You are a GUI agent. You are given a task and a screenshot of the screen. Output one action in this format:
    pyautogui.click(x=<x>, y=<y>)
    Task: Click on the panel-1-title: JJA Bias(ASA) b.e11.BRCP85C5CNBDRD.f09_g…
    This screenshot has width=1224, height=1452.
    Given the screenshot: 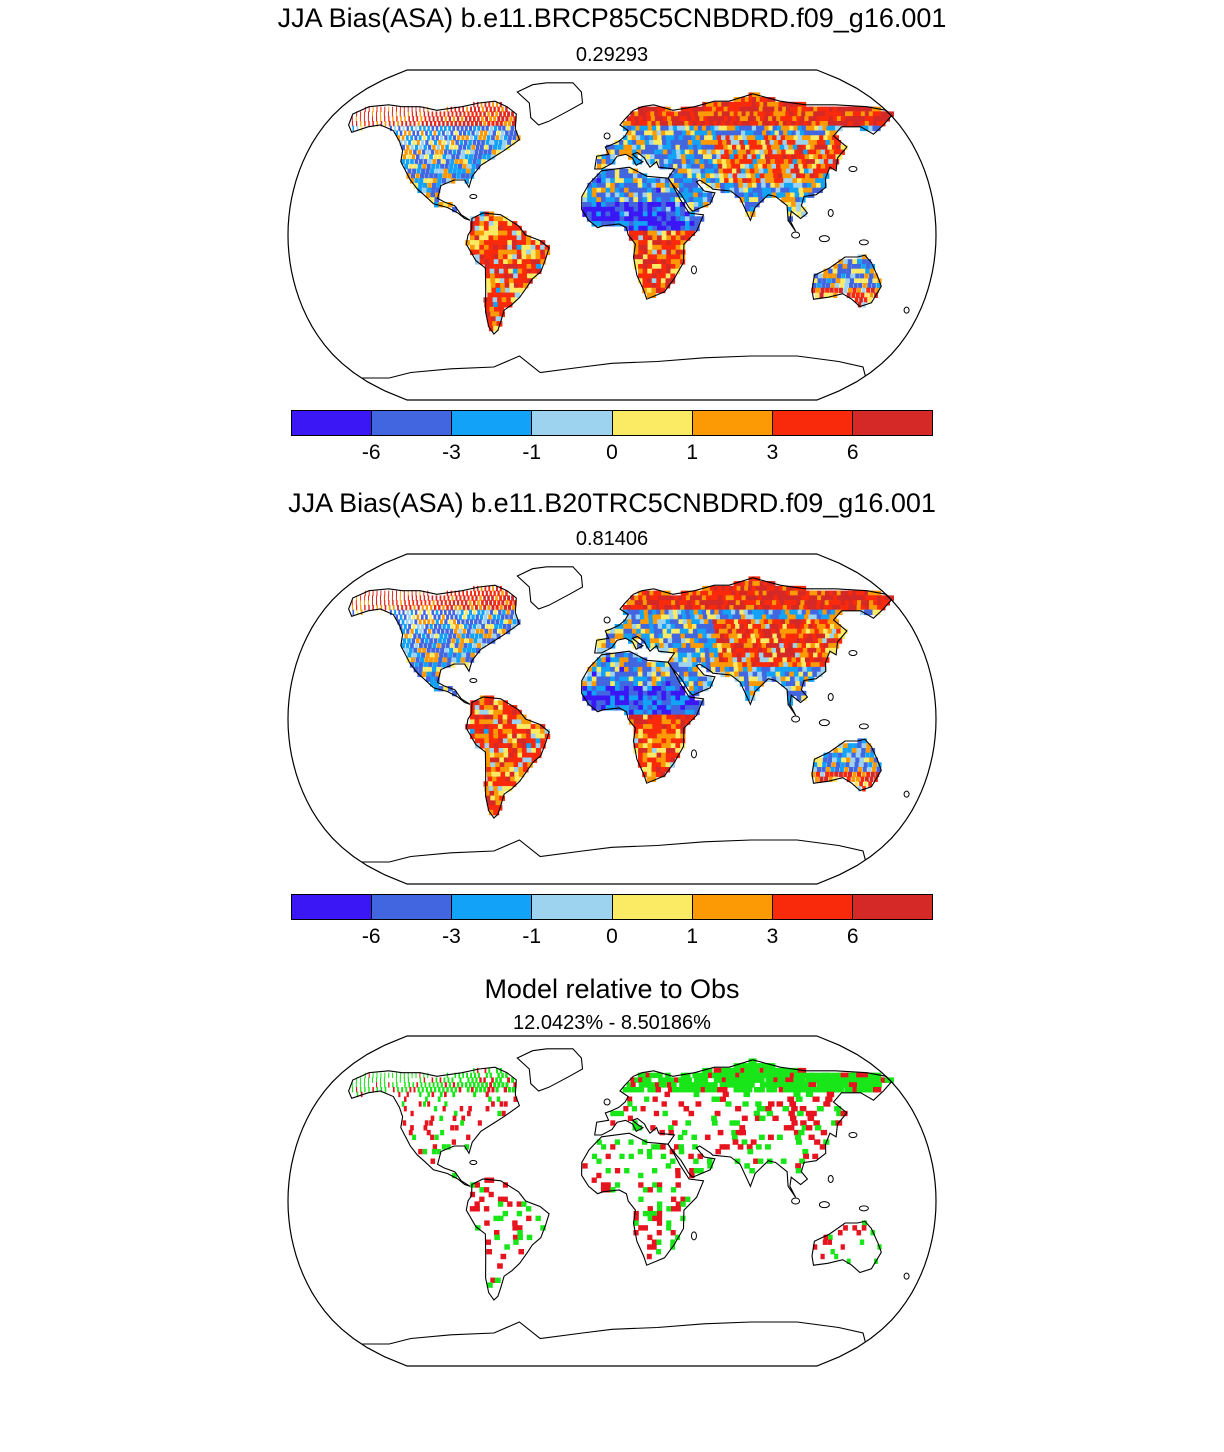 What is the action you would take?
    pyautogui.click(x=612, y=18)
    